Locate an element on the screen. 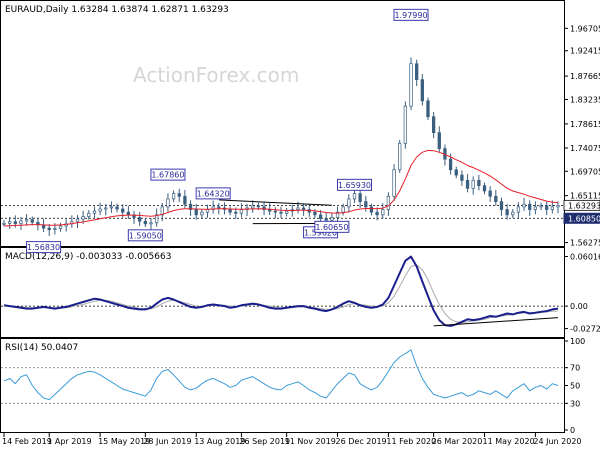 This screenshot has width=600, height=455. x-tick-label: 11 Feb 2020 is located at coordinates (411, 441).